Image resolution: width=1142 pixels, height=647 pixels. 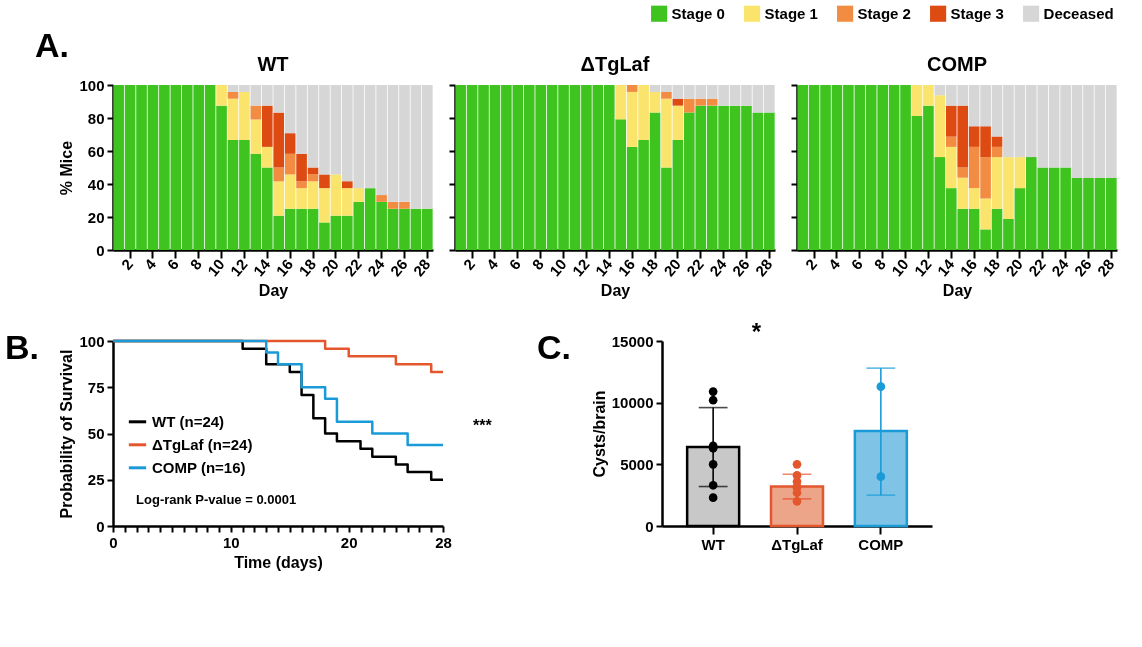 I want to click on y-tick-label: 10000, so click(x=632, y=403).